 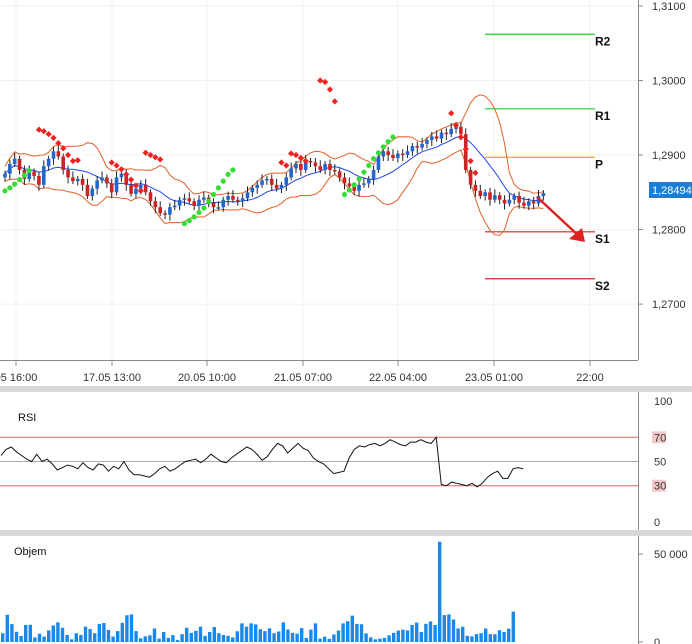 What do you see at coordinates (398, 378) in the screenshot?
I see `price-x-tick-label: 22.05 04:00` at bounding box center [398, 378].